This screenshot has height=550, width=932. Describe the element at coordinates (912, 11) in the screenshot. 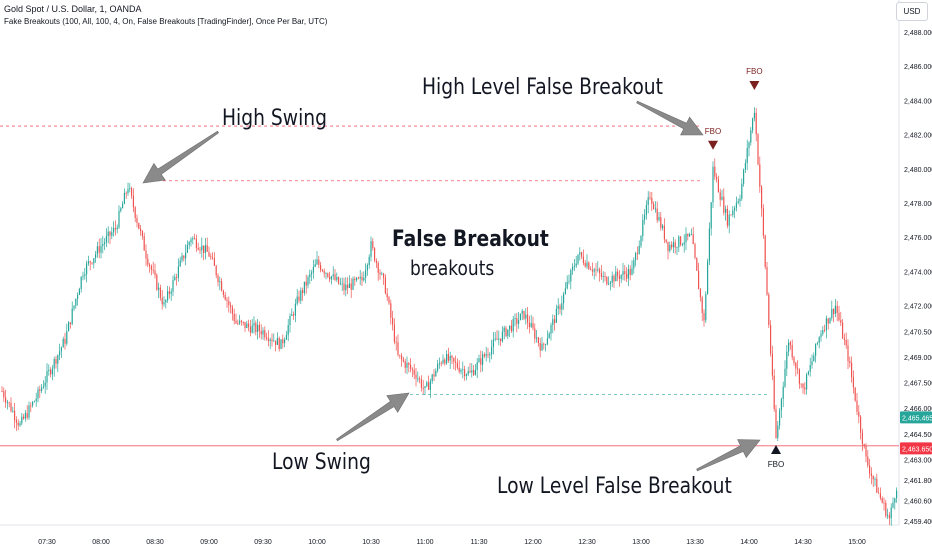

I see `currency-button: USD` at that location.